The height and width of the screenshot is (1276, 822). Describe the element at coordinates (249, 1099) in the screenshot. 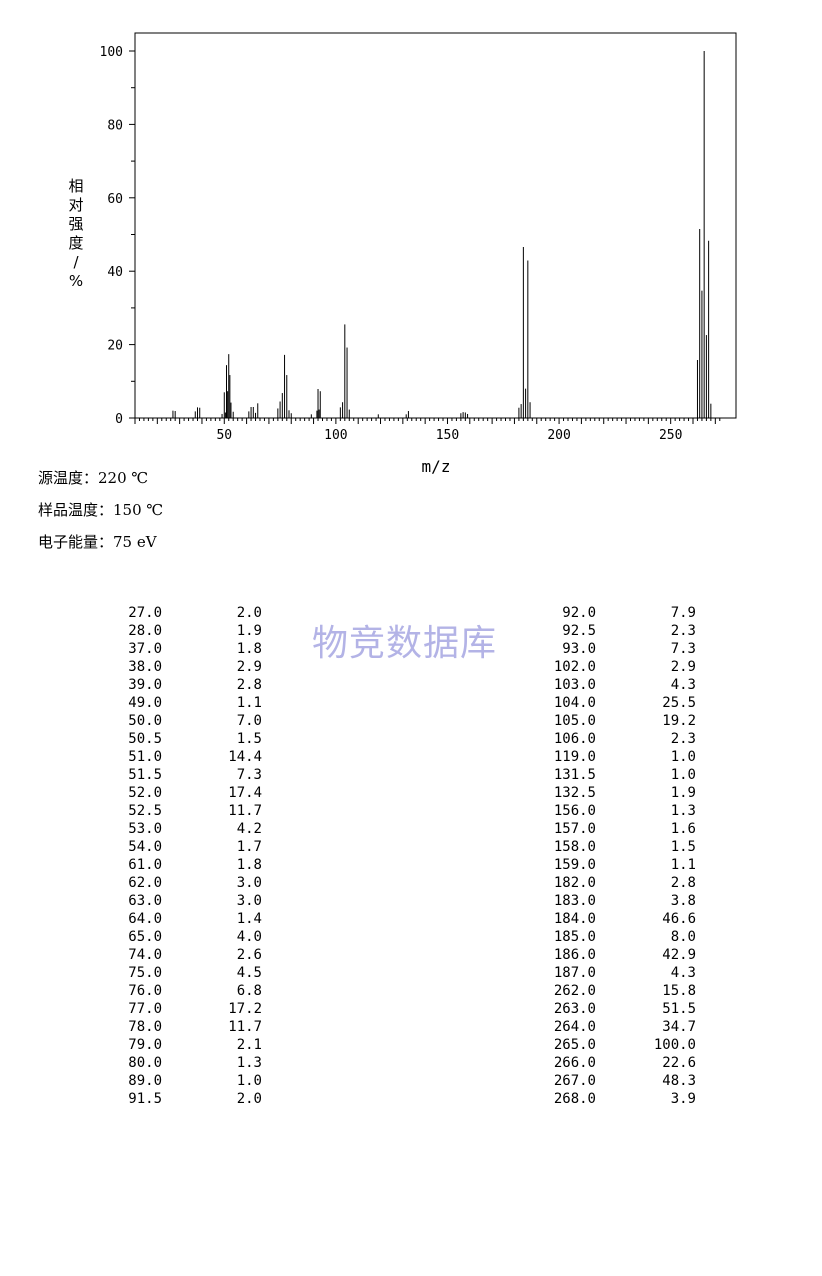

I see `peak-intensity: 2.0` at that location.